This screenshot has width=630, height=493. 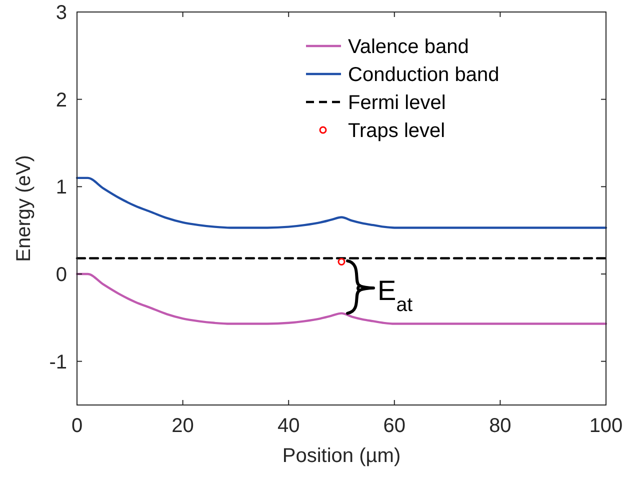 What do you see at coordinates (500, 426) in the screenshot?
I see `x-tick-label: 80` at bounding box center [500, 426].